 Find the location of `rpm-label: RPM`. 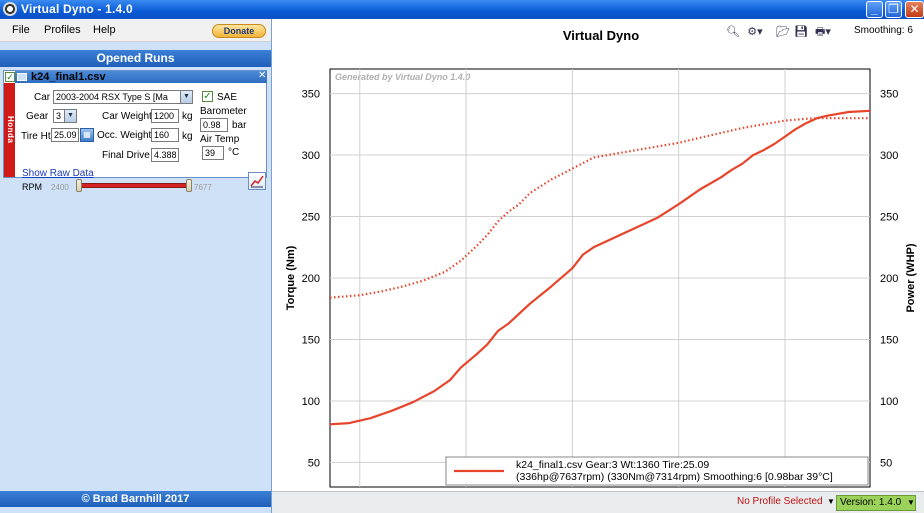

rpm-label: RPM is located at coordinates (32, 187).